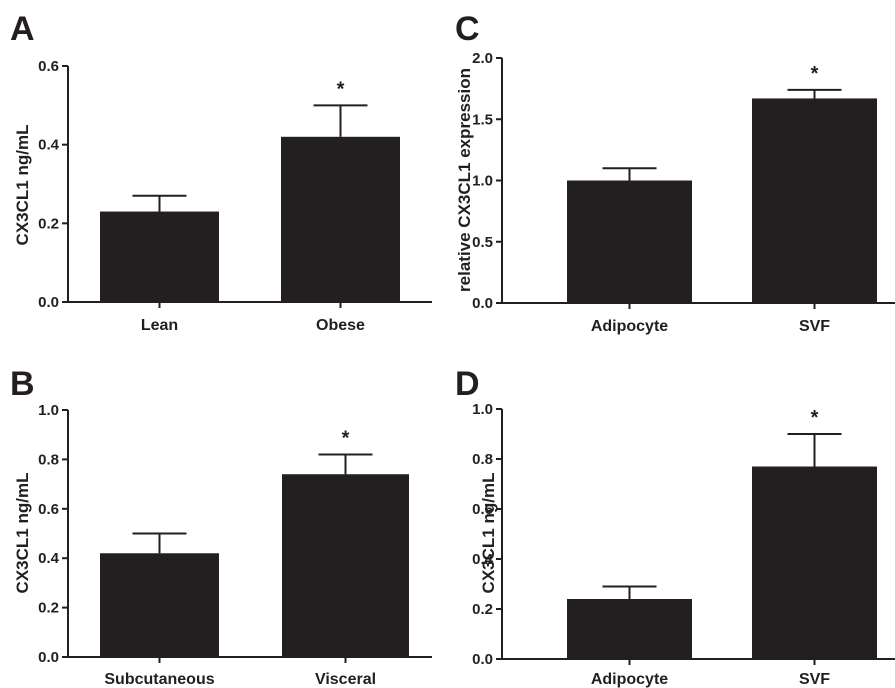  What do you see at coordinates (629, 679) in the screenshot?
I see `category-label-d-0: Adipocyte` at bounding box center [629, 679].